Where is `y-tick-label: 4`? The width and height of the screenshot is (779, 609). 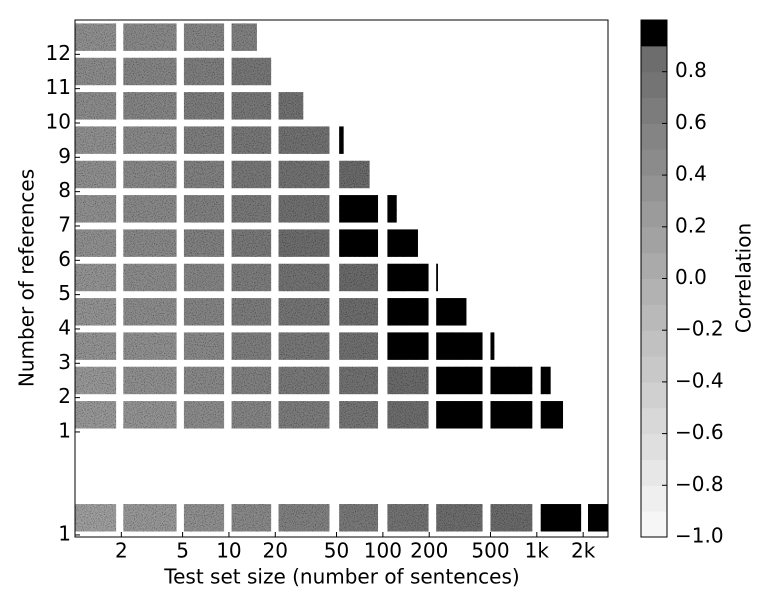
y-tick-label: 4 is located at coordinates (64, 327).